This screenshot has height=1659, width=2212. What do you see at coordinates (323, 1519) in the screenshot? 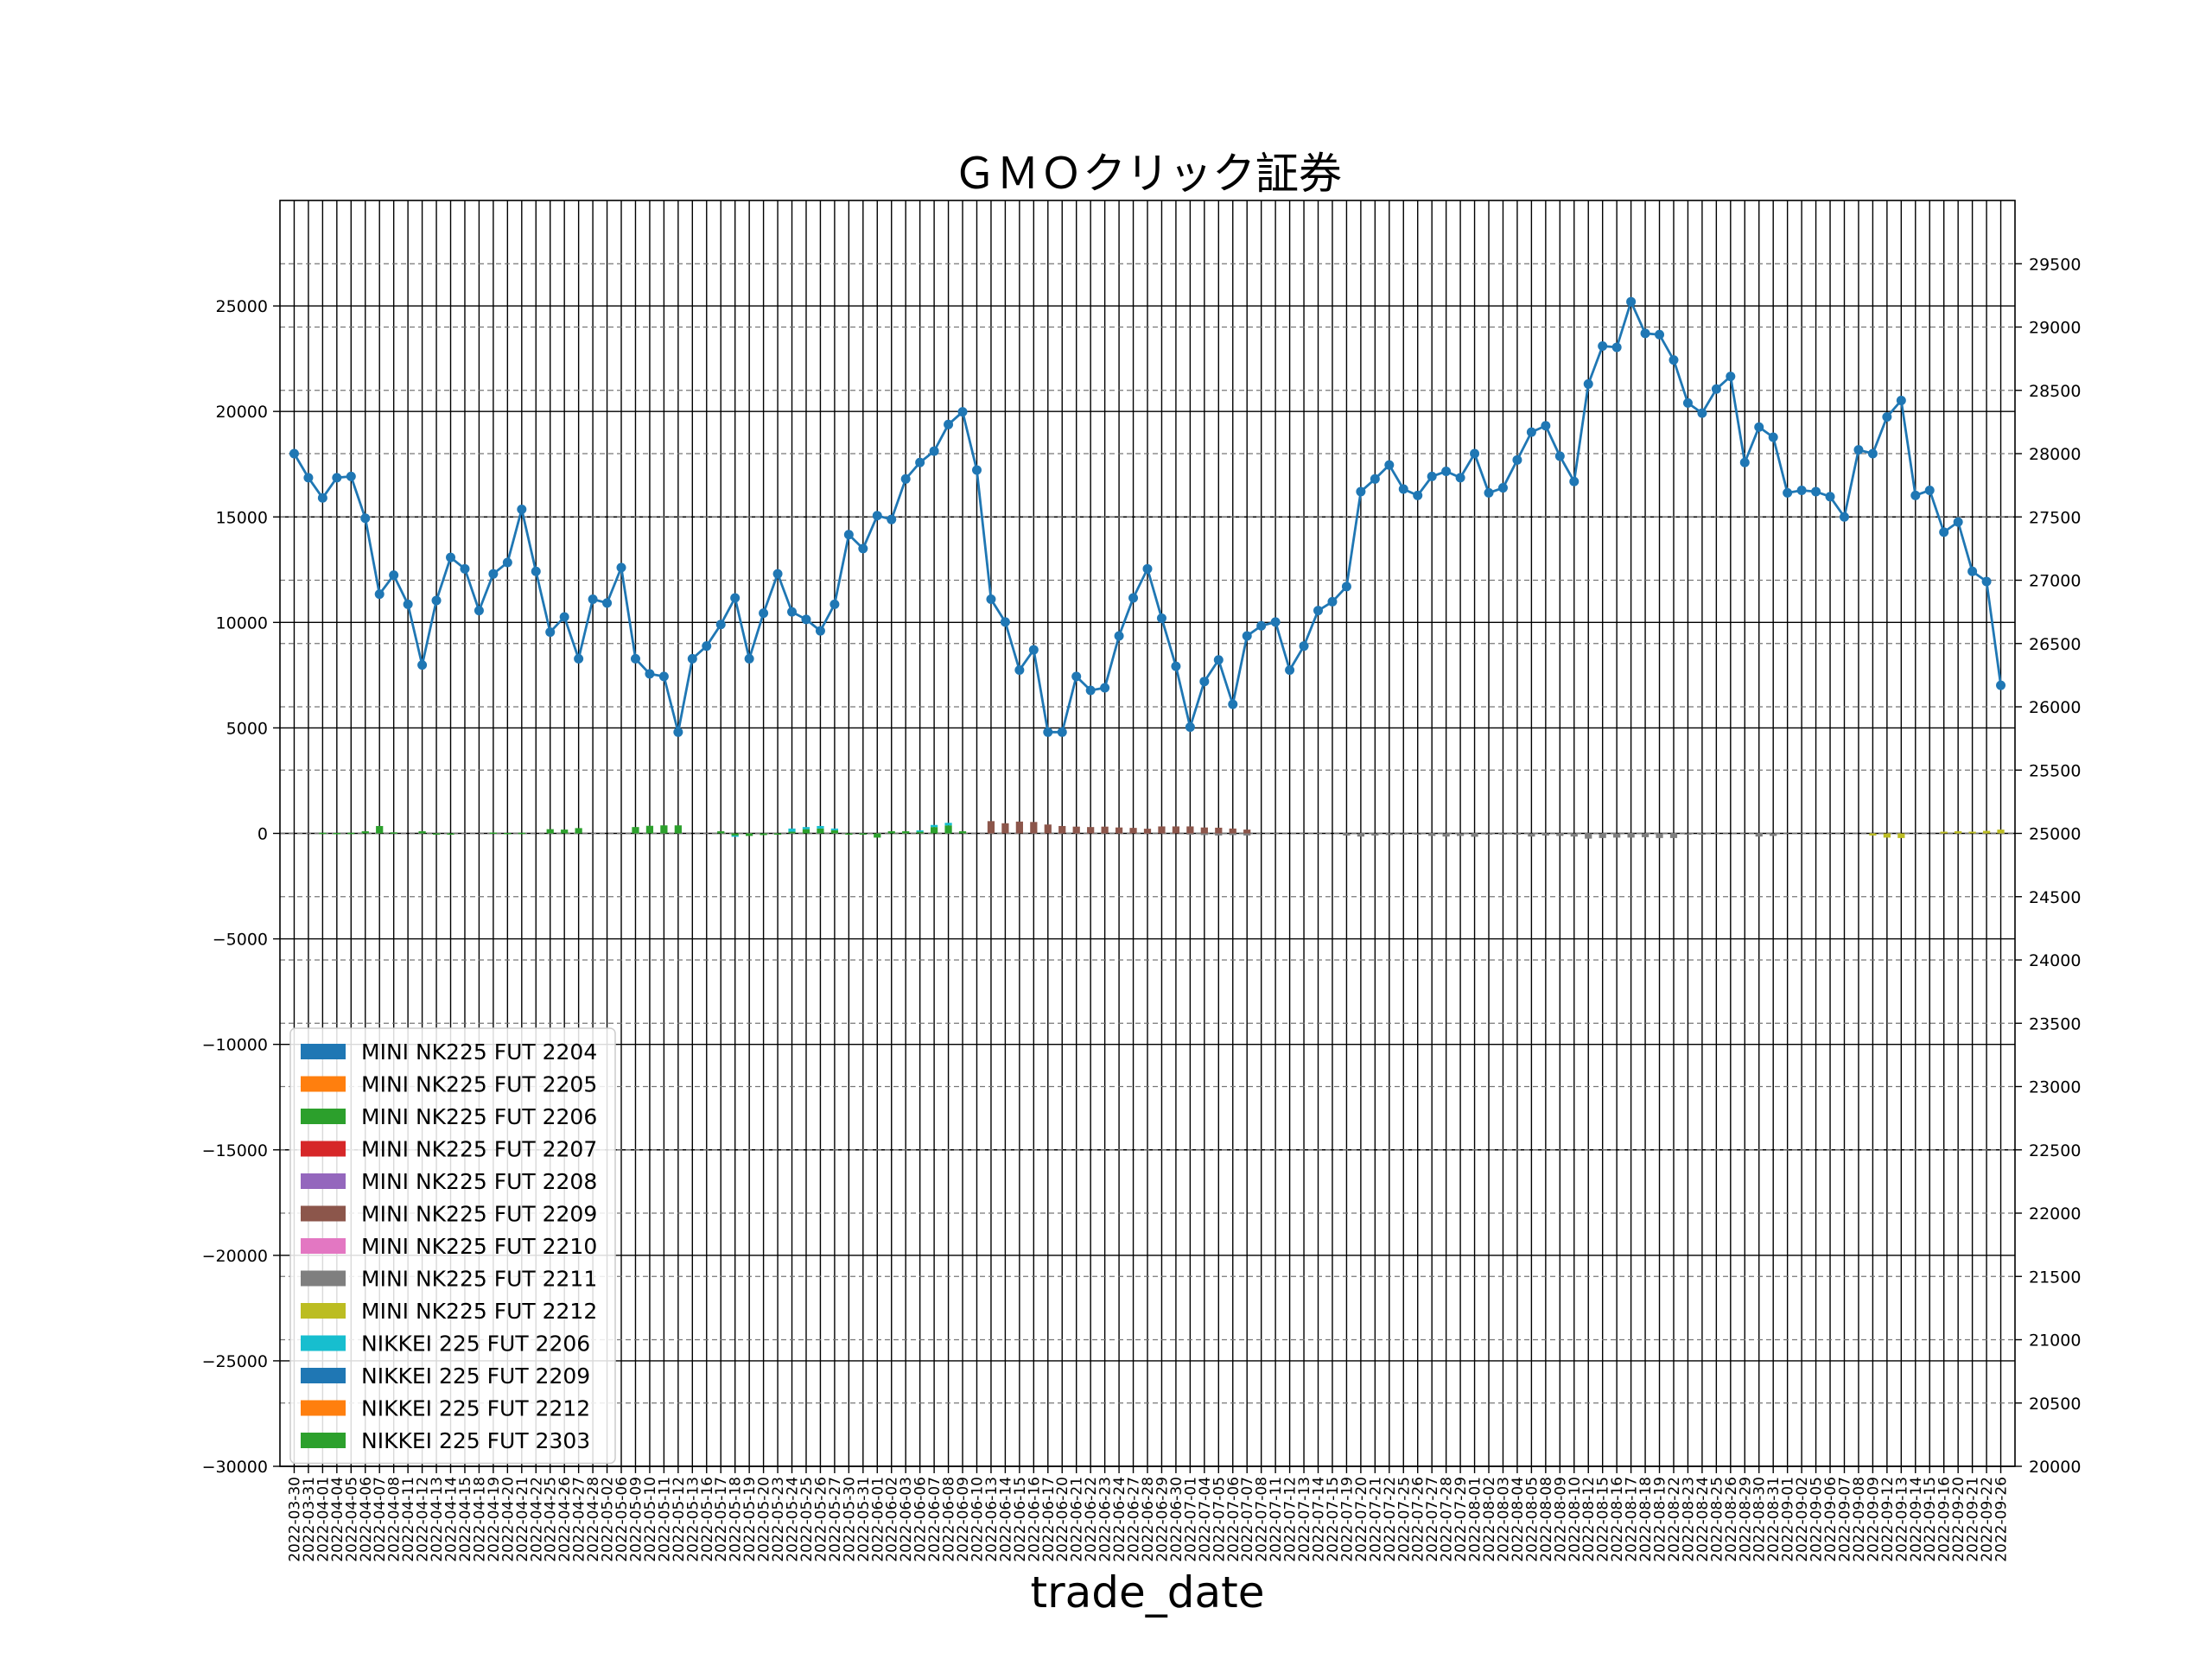
I see `x-tick-label: 2022-04-01` at bounding box center [323, 1519].